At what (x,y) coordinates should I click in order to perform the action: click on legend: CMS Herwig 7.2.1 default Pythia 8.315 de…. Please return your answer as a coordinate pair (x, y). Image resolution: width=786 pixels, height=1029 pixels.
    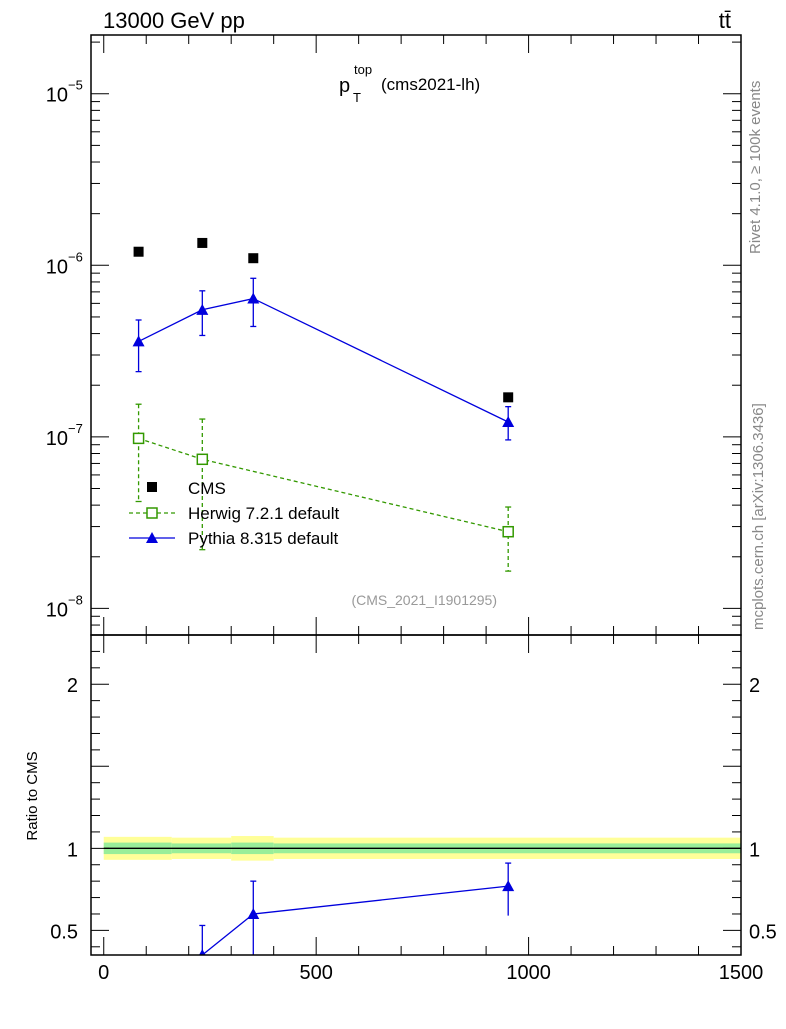
    Looking at the image, I should click on (234, 513).